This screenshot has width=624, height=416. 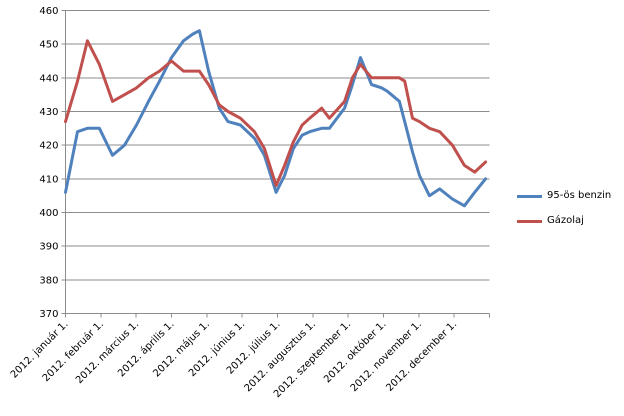 What do you see at coordinates (107, 352) in the screenshot?
I see `x-tick-label: 2012. március 1.` at bounding box center [107, 352].